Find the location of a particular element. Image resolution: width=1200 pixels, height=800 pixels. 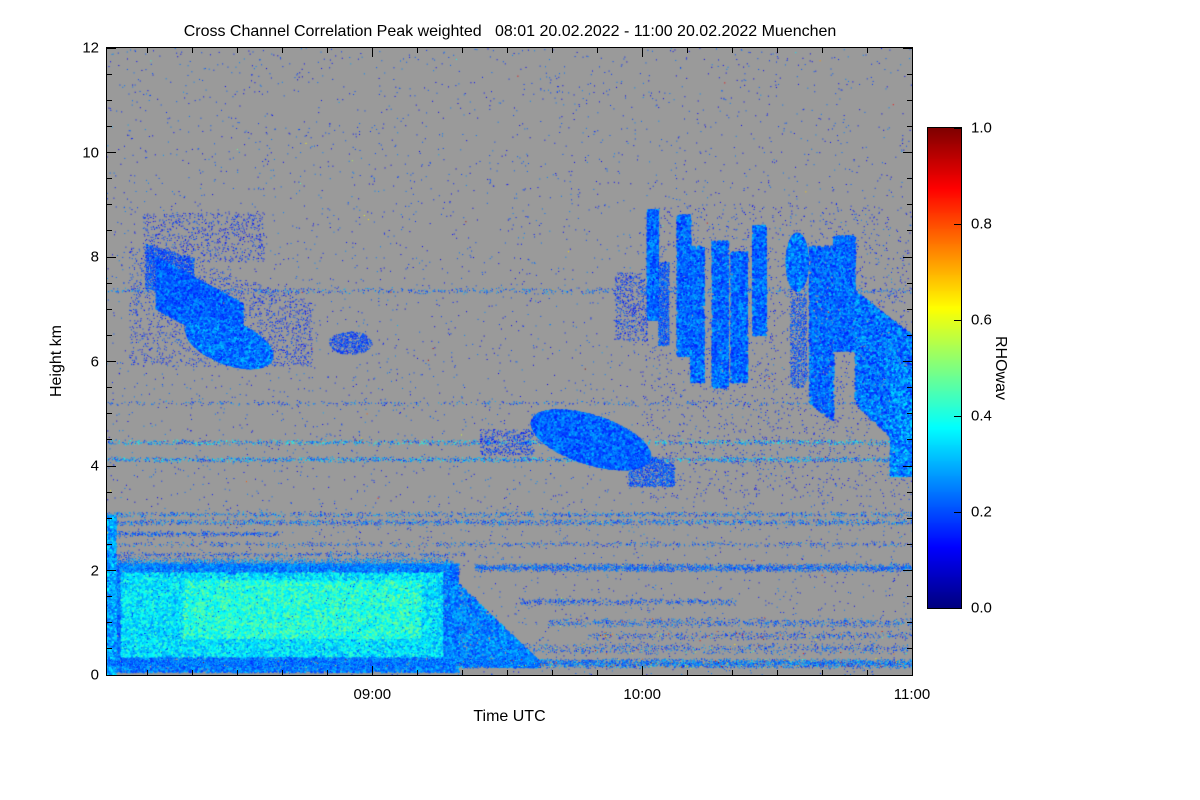

y-tick-label: 12 is located at coordinates (90, 48).